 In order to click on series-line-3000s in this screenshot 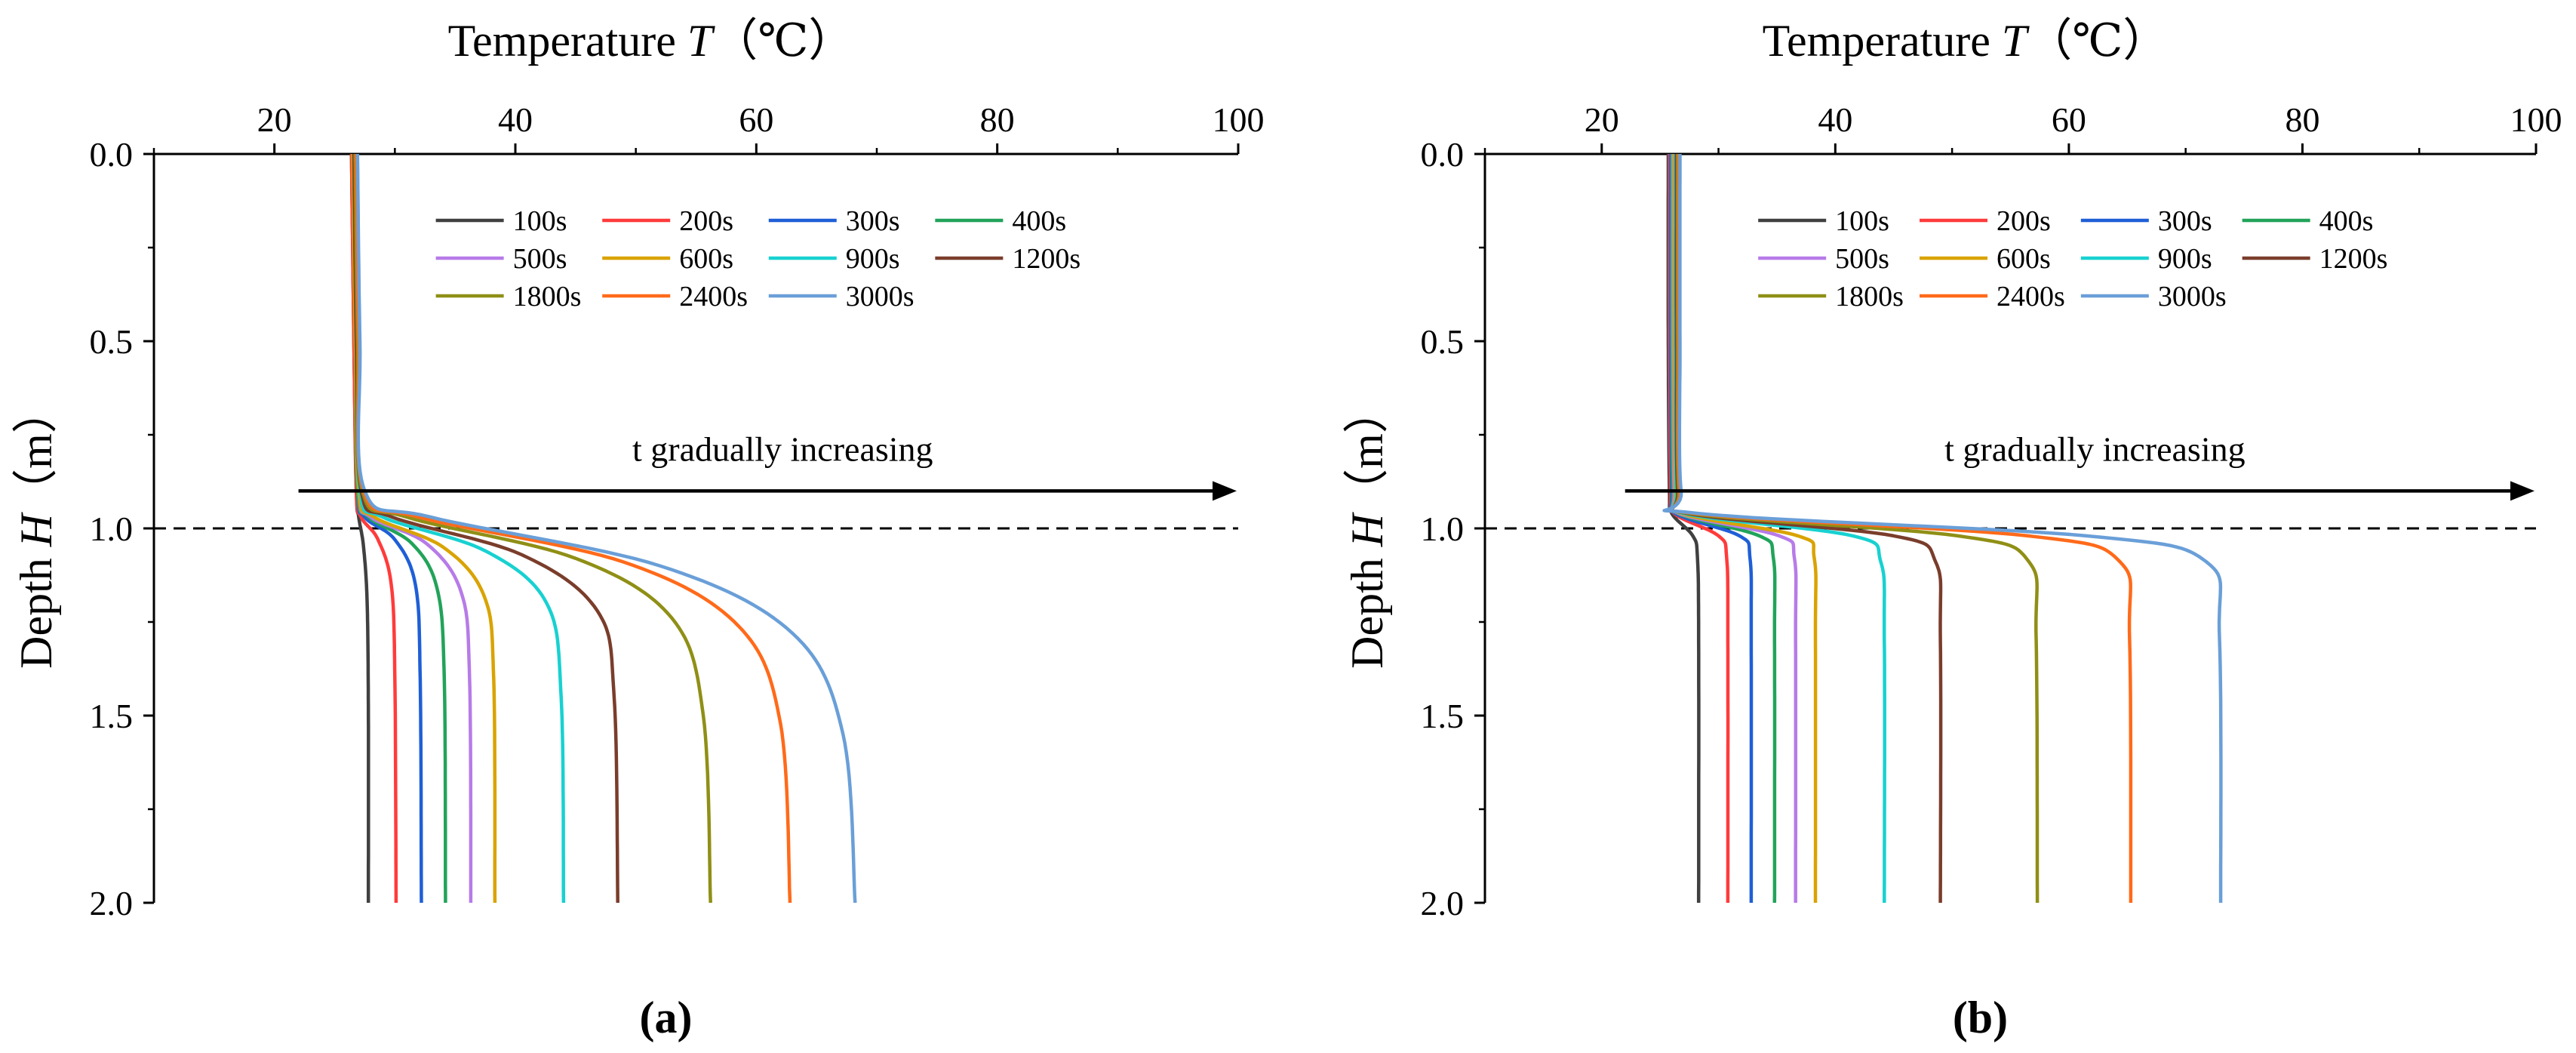, I will do `click(606, 528)`.